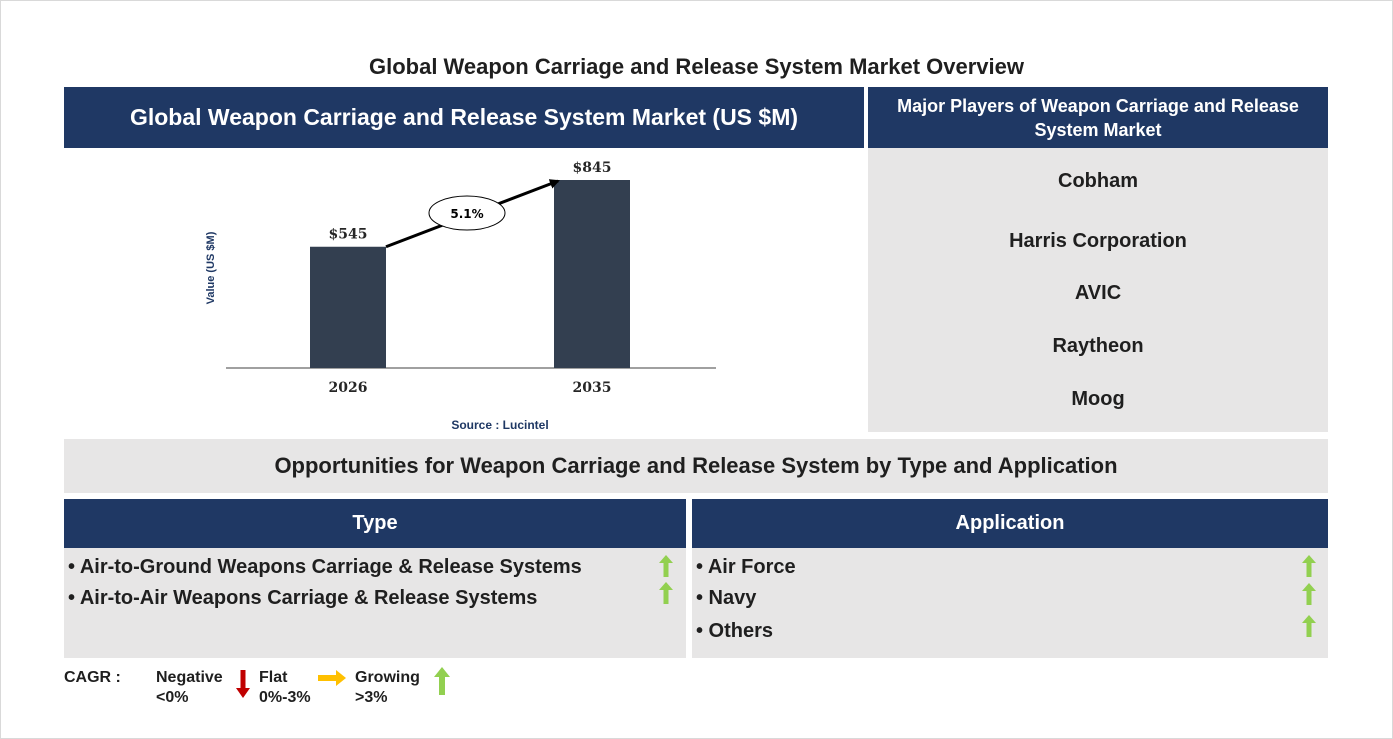 The height and width of the screenshot is (739, 1393). Describe the element at coordinates (92, 677) in the screenshot. I see `legend-label: CAGR :` at that location.